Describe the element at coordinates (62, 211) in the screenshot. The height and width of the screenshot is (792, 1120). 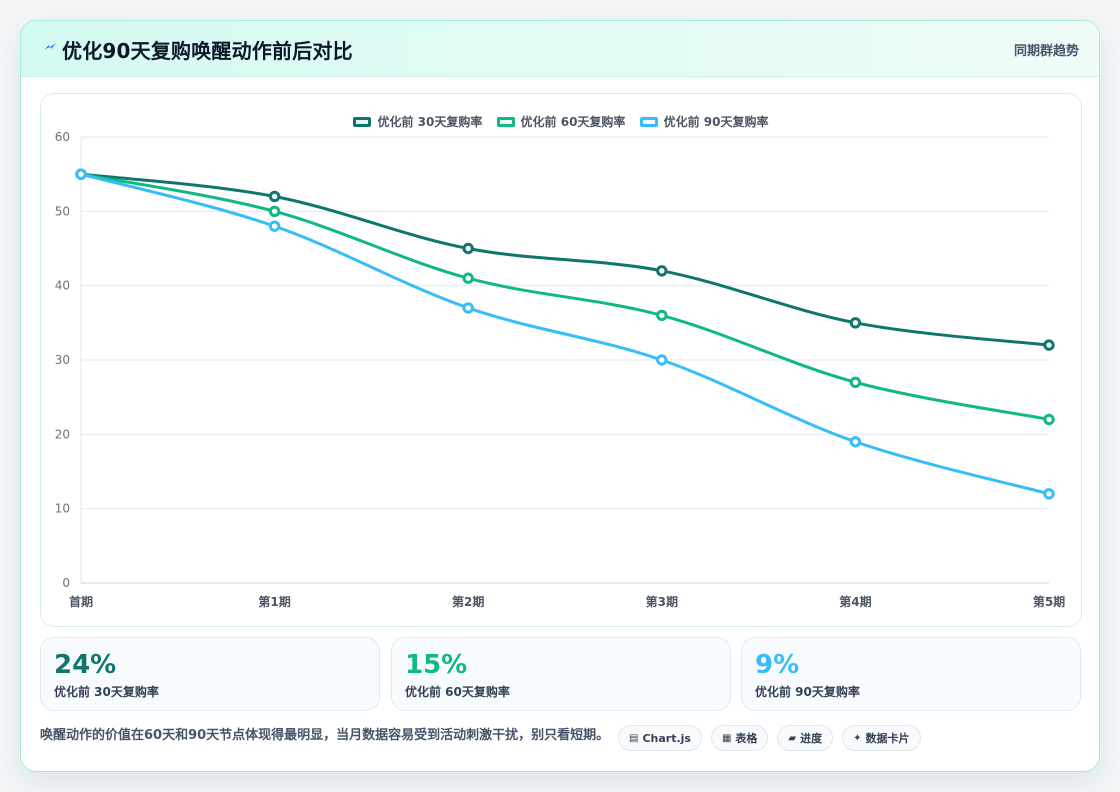
I see `y-tick-label-5: 50` at that location.